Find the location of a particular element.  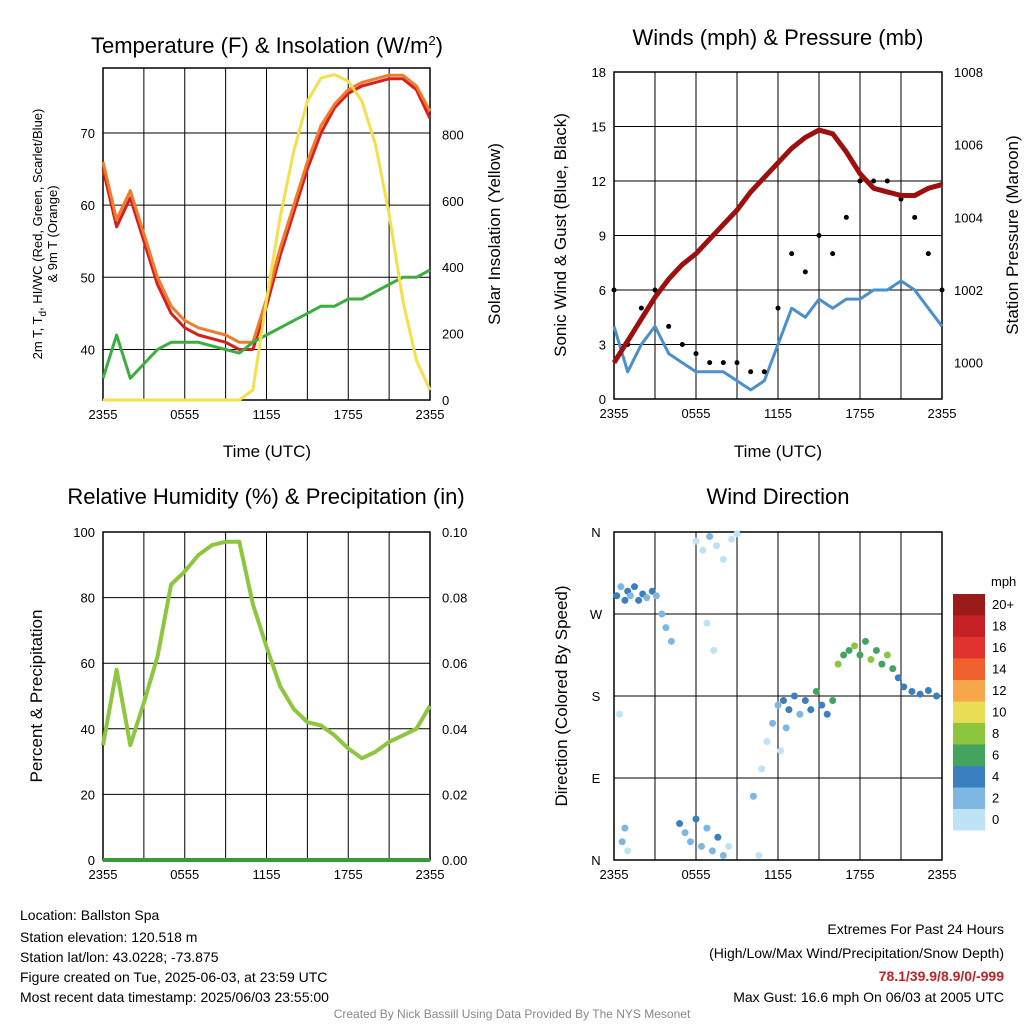

extremes-title: Extremes For Past 24 Hours is located at coordinates (915, 929).